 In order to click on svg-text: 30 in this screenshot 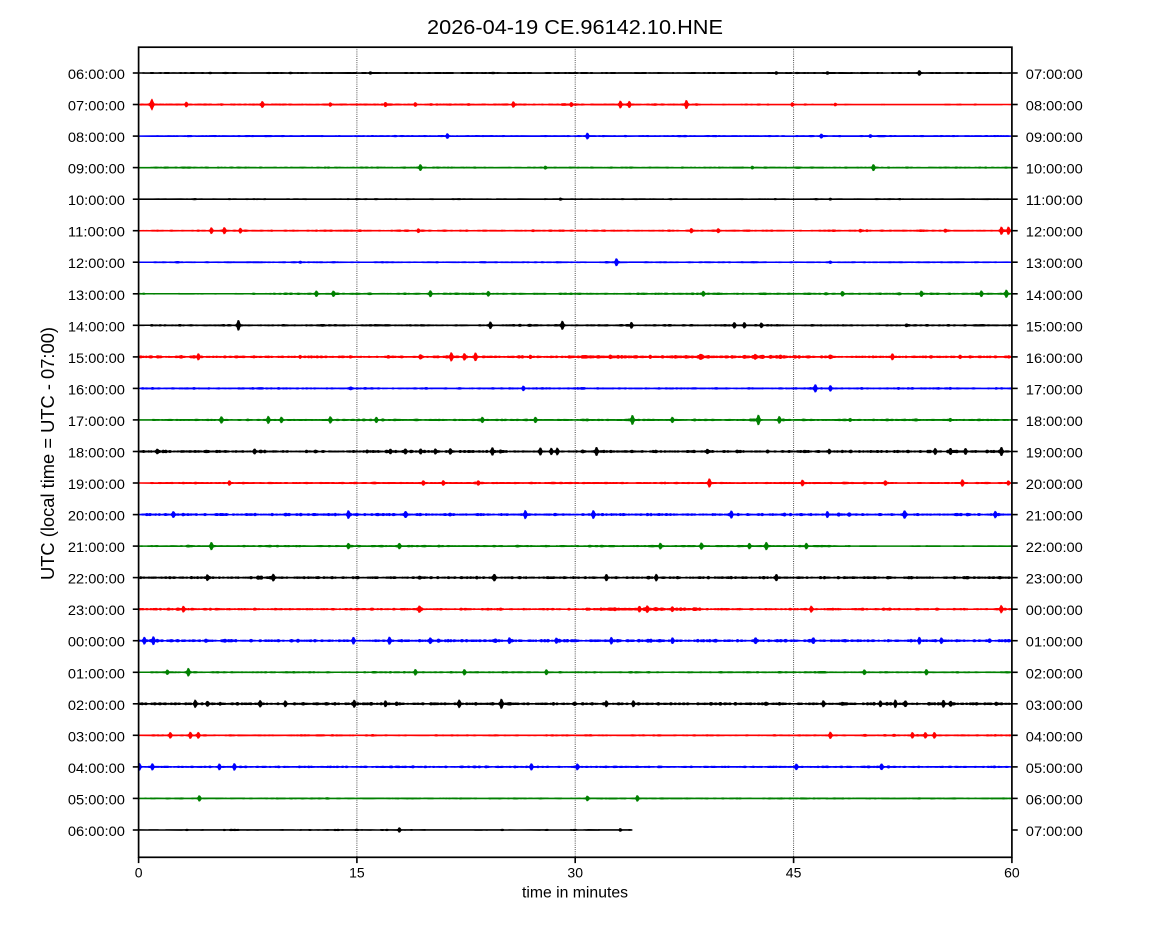, I will do `click(575, 872)`.